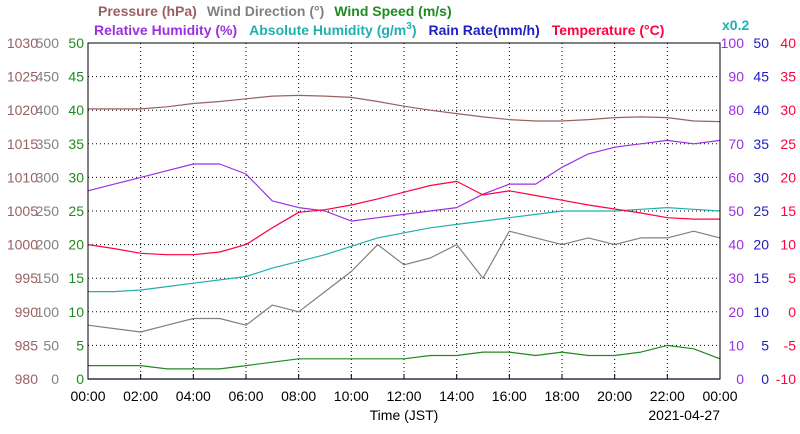  Describe the element at coordinates (761, 278) in the screenshot. I see `rain-rate-tick-label: 15` at that location.